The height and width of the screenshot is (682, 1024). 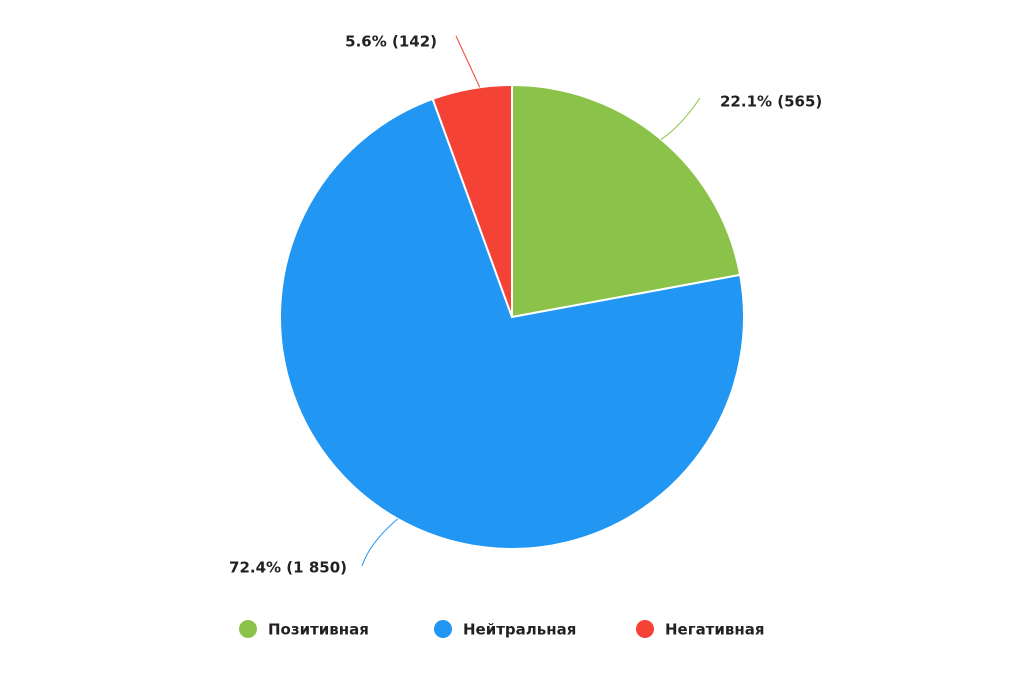 I want to click on data-label: 5.6% (142), so click(x=391, y=42).